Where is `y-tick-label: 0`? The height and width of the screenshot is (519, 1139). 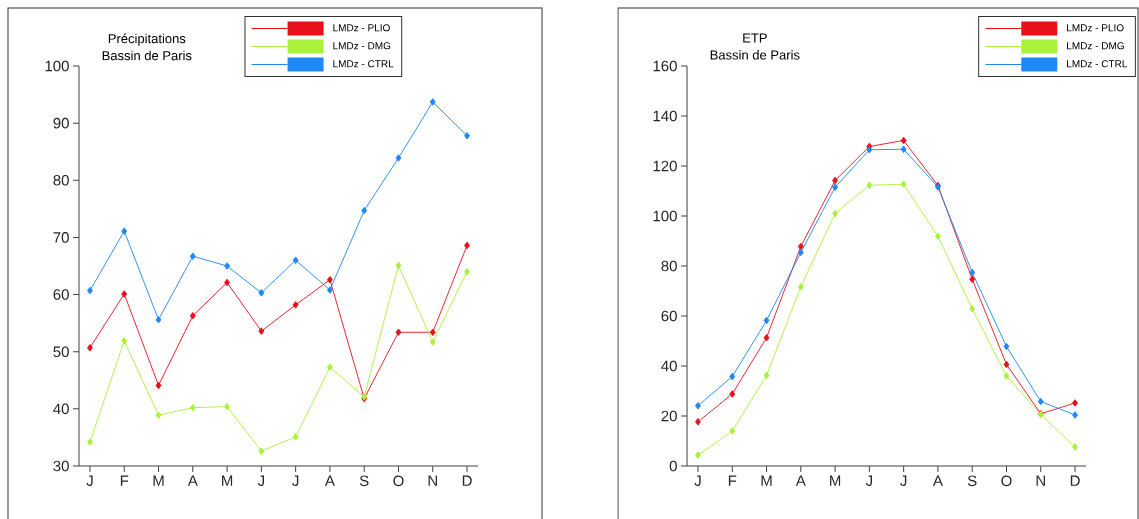
y-tick-label: 0 is located at coordinates (673, 466).